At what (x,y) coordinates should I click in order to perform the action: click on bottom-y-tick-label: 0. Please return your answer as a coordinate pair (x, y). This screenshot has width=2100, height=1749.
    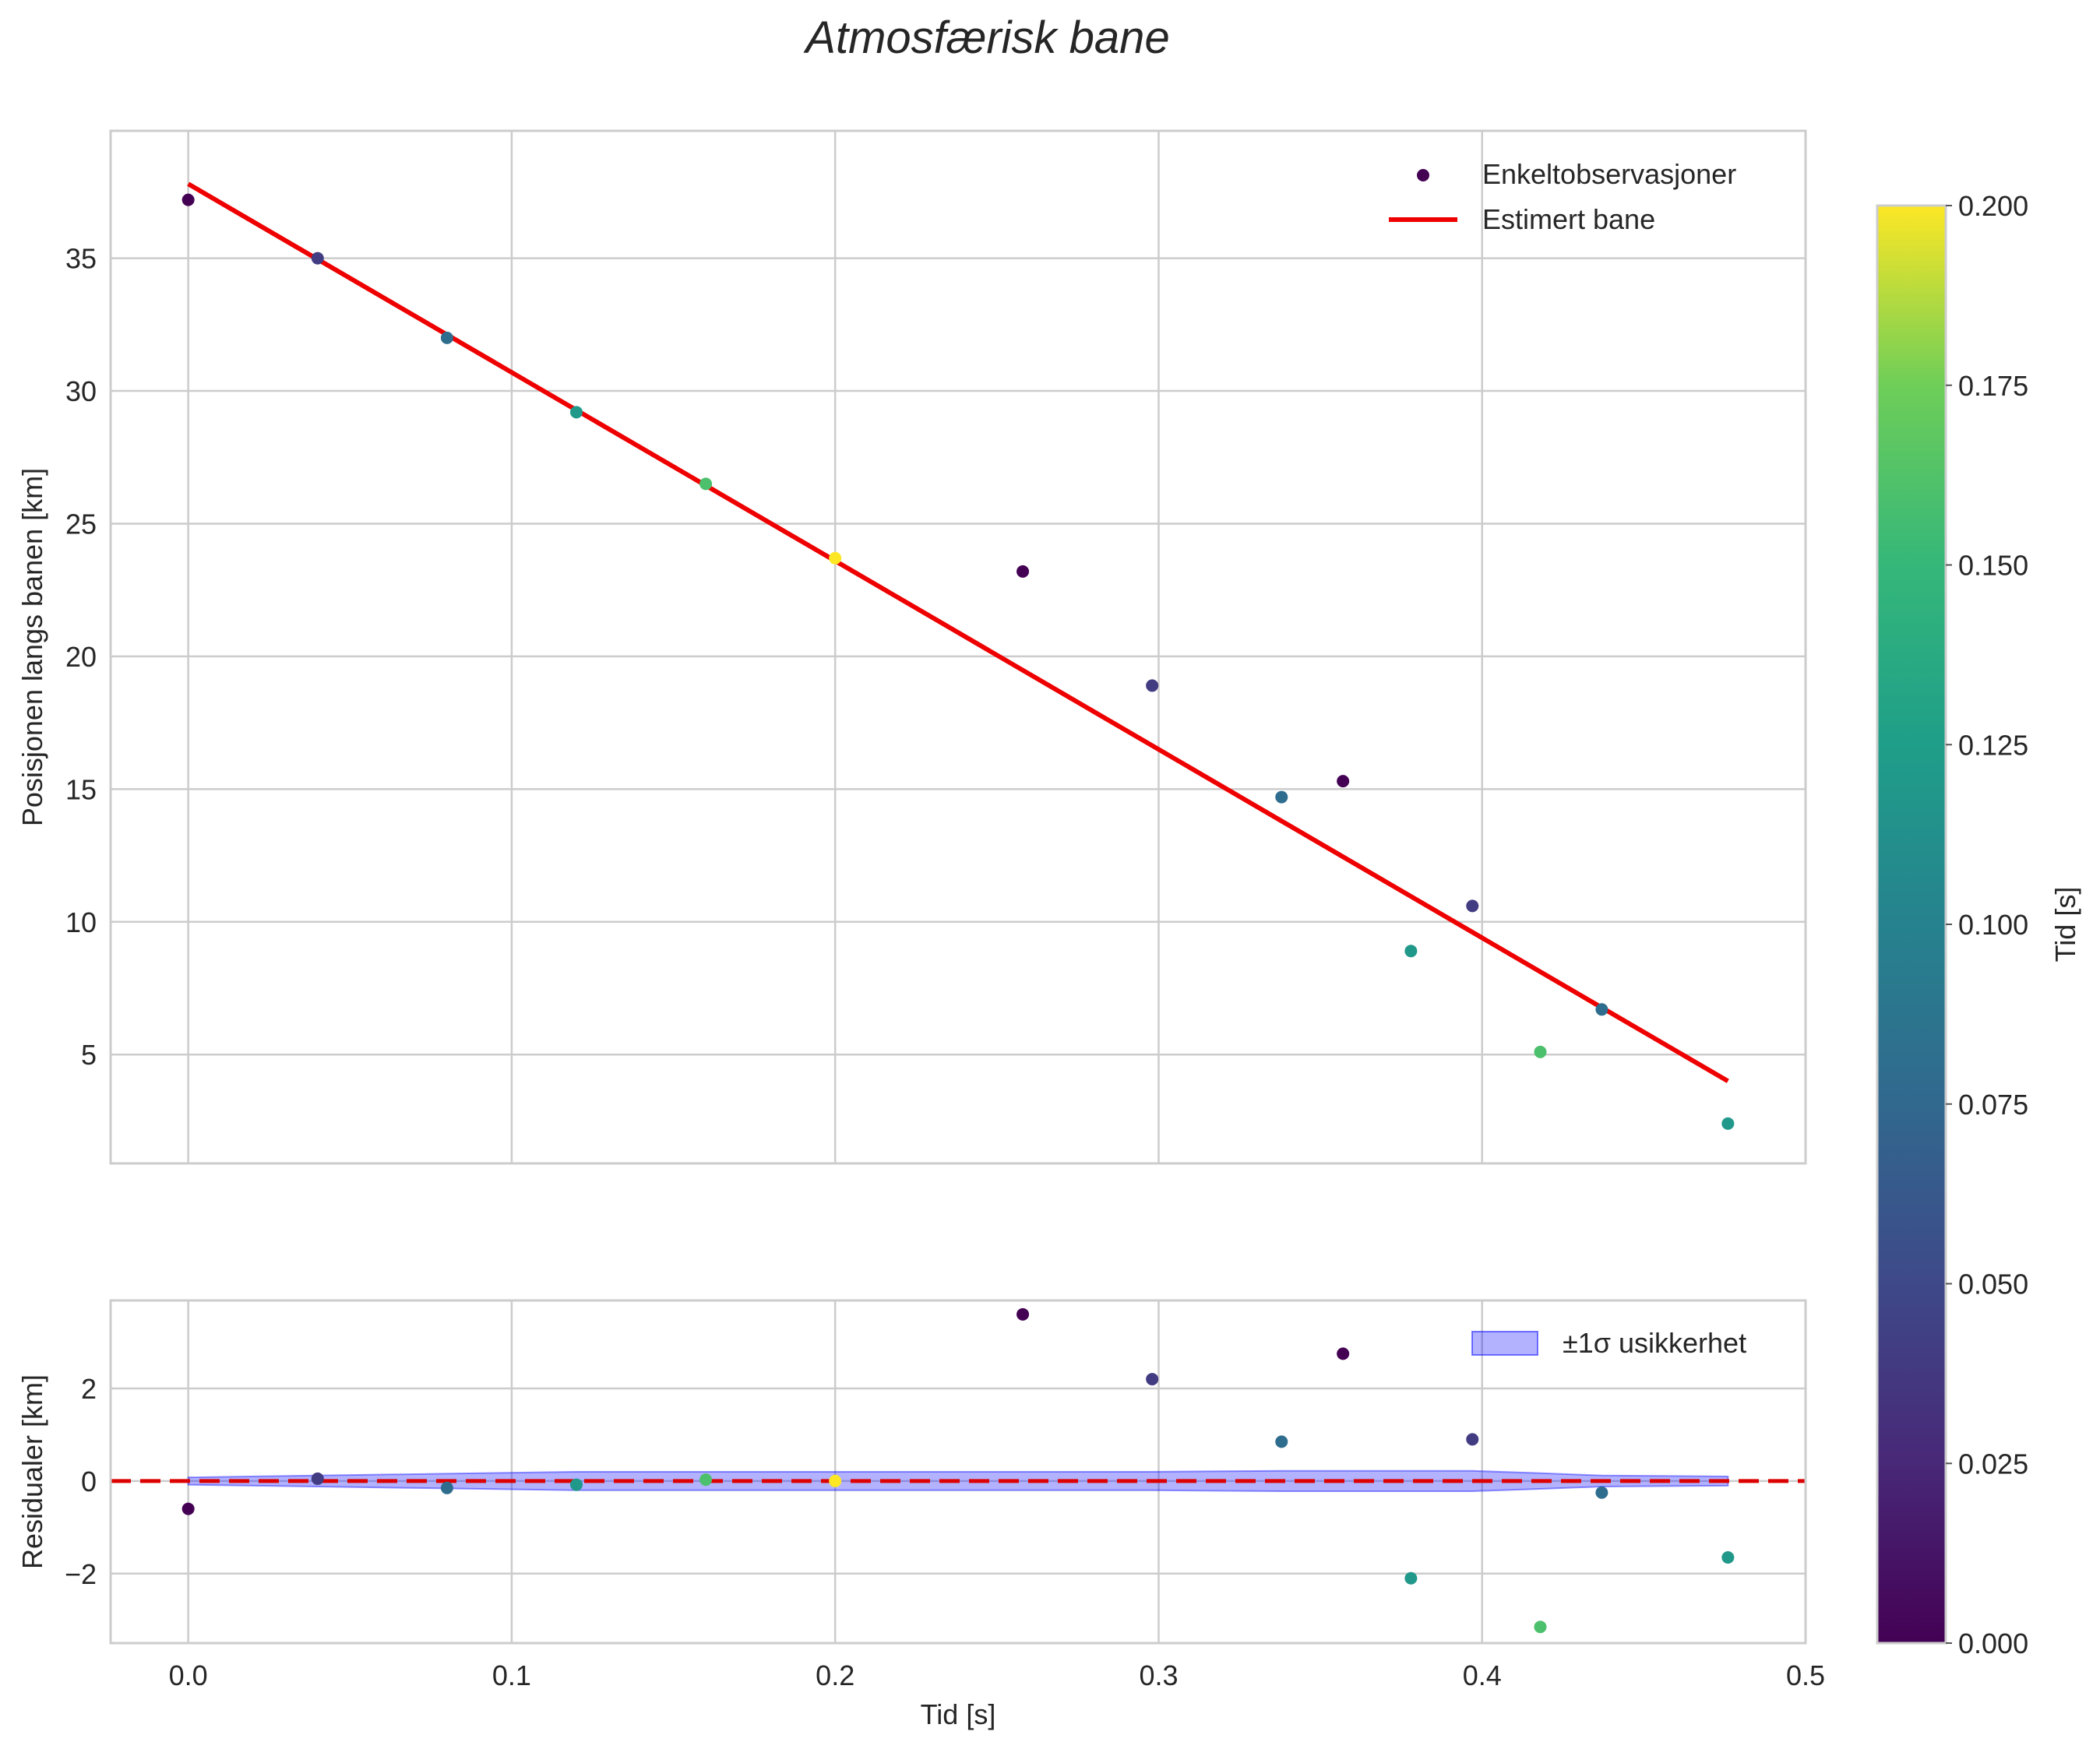
    Looking at the image, I should click on (89, 1481).